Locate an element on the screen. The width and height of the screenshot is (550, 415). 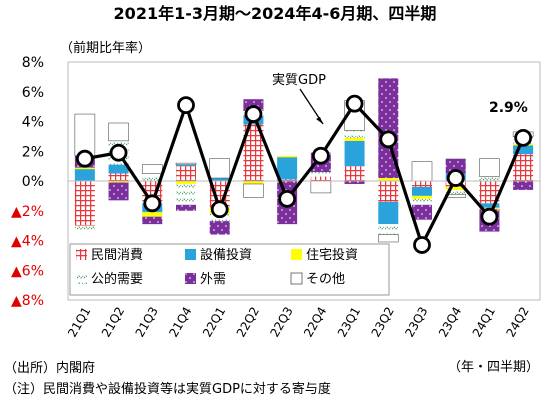
legend-label-external: 外需 is located at coordinates (213, 279).